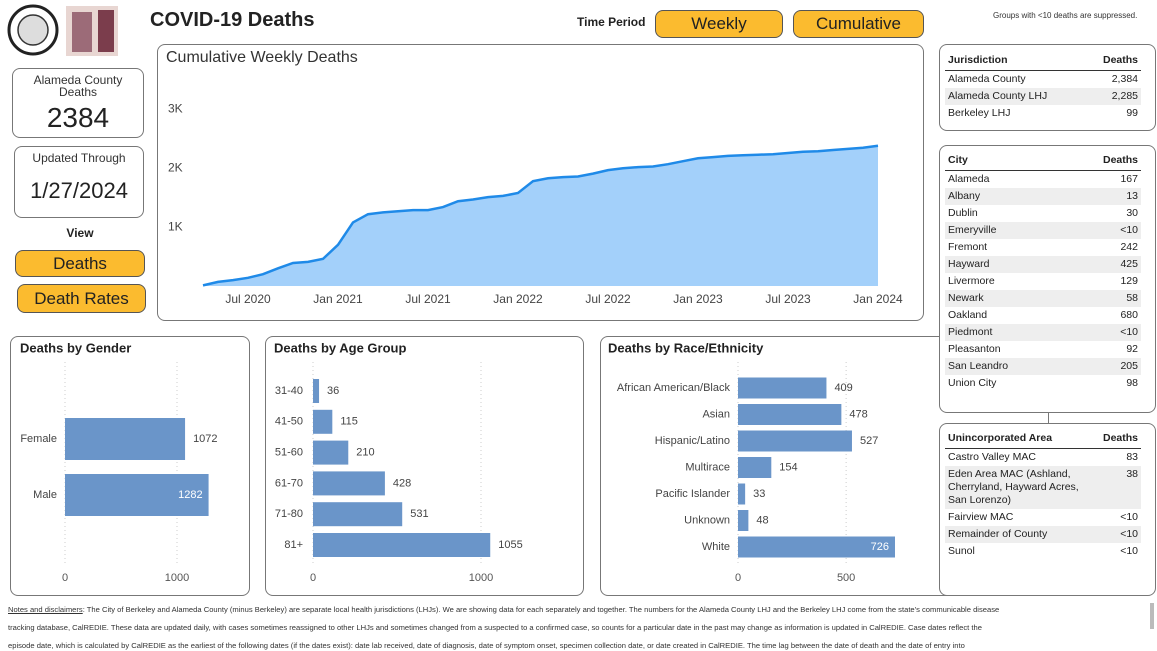 Image resolution: width=1157 pixels, height=651 pixels. Describe the element at coordinates (510, 545) in the screenshot. I see `value-label: 1055` at that location.